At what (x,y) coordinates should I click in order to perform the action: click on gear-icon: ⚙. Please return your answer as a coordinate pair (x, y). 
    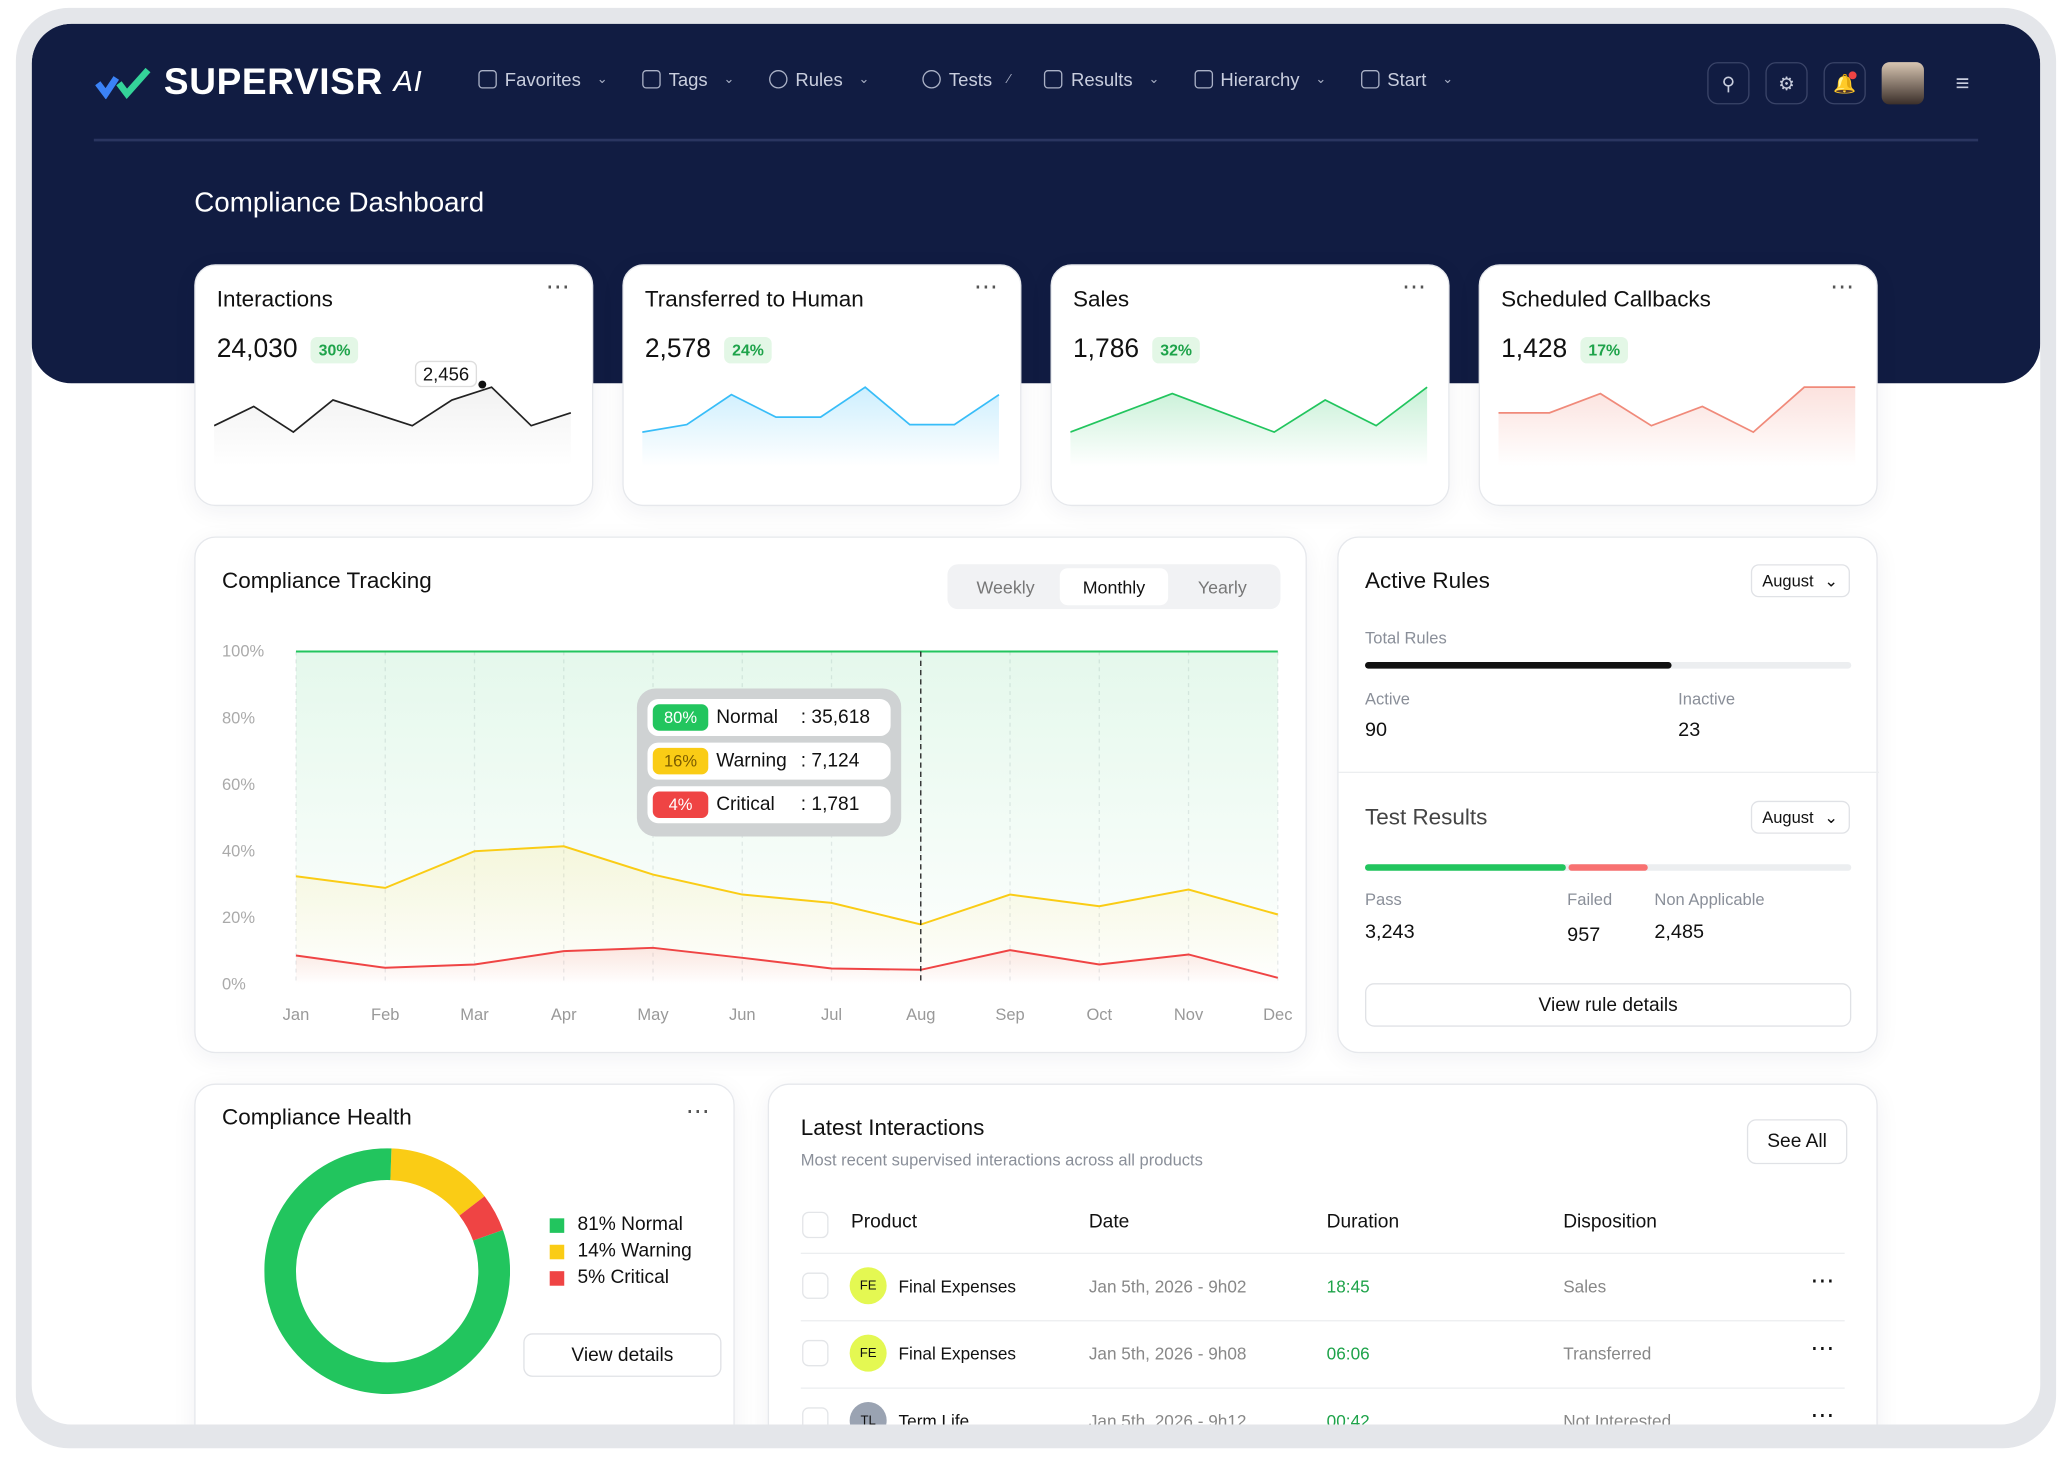
    Looking at the image, I should click on (1786, 83).